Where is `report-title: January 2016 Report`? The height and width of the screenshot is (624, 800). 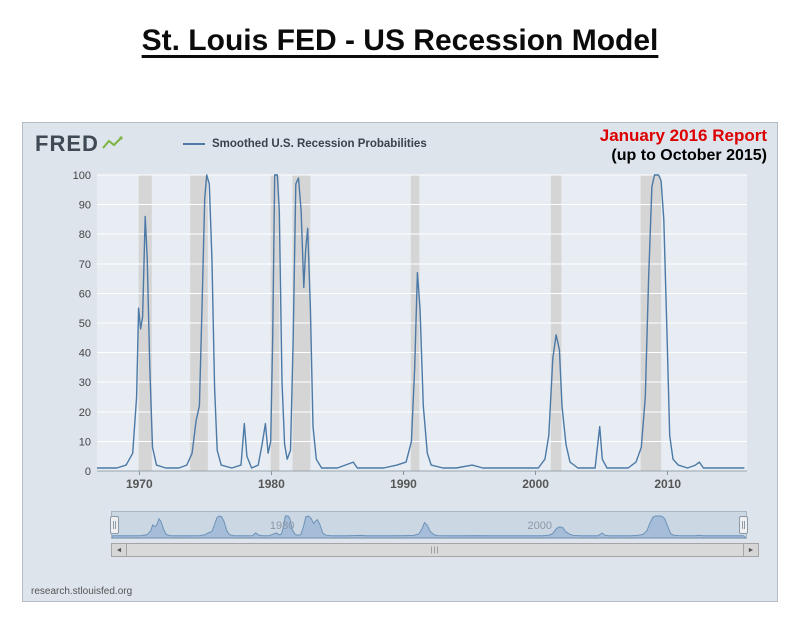
report-title: January 2016 Report is located at coordinates (683, 135).